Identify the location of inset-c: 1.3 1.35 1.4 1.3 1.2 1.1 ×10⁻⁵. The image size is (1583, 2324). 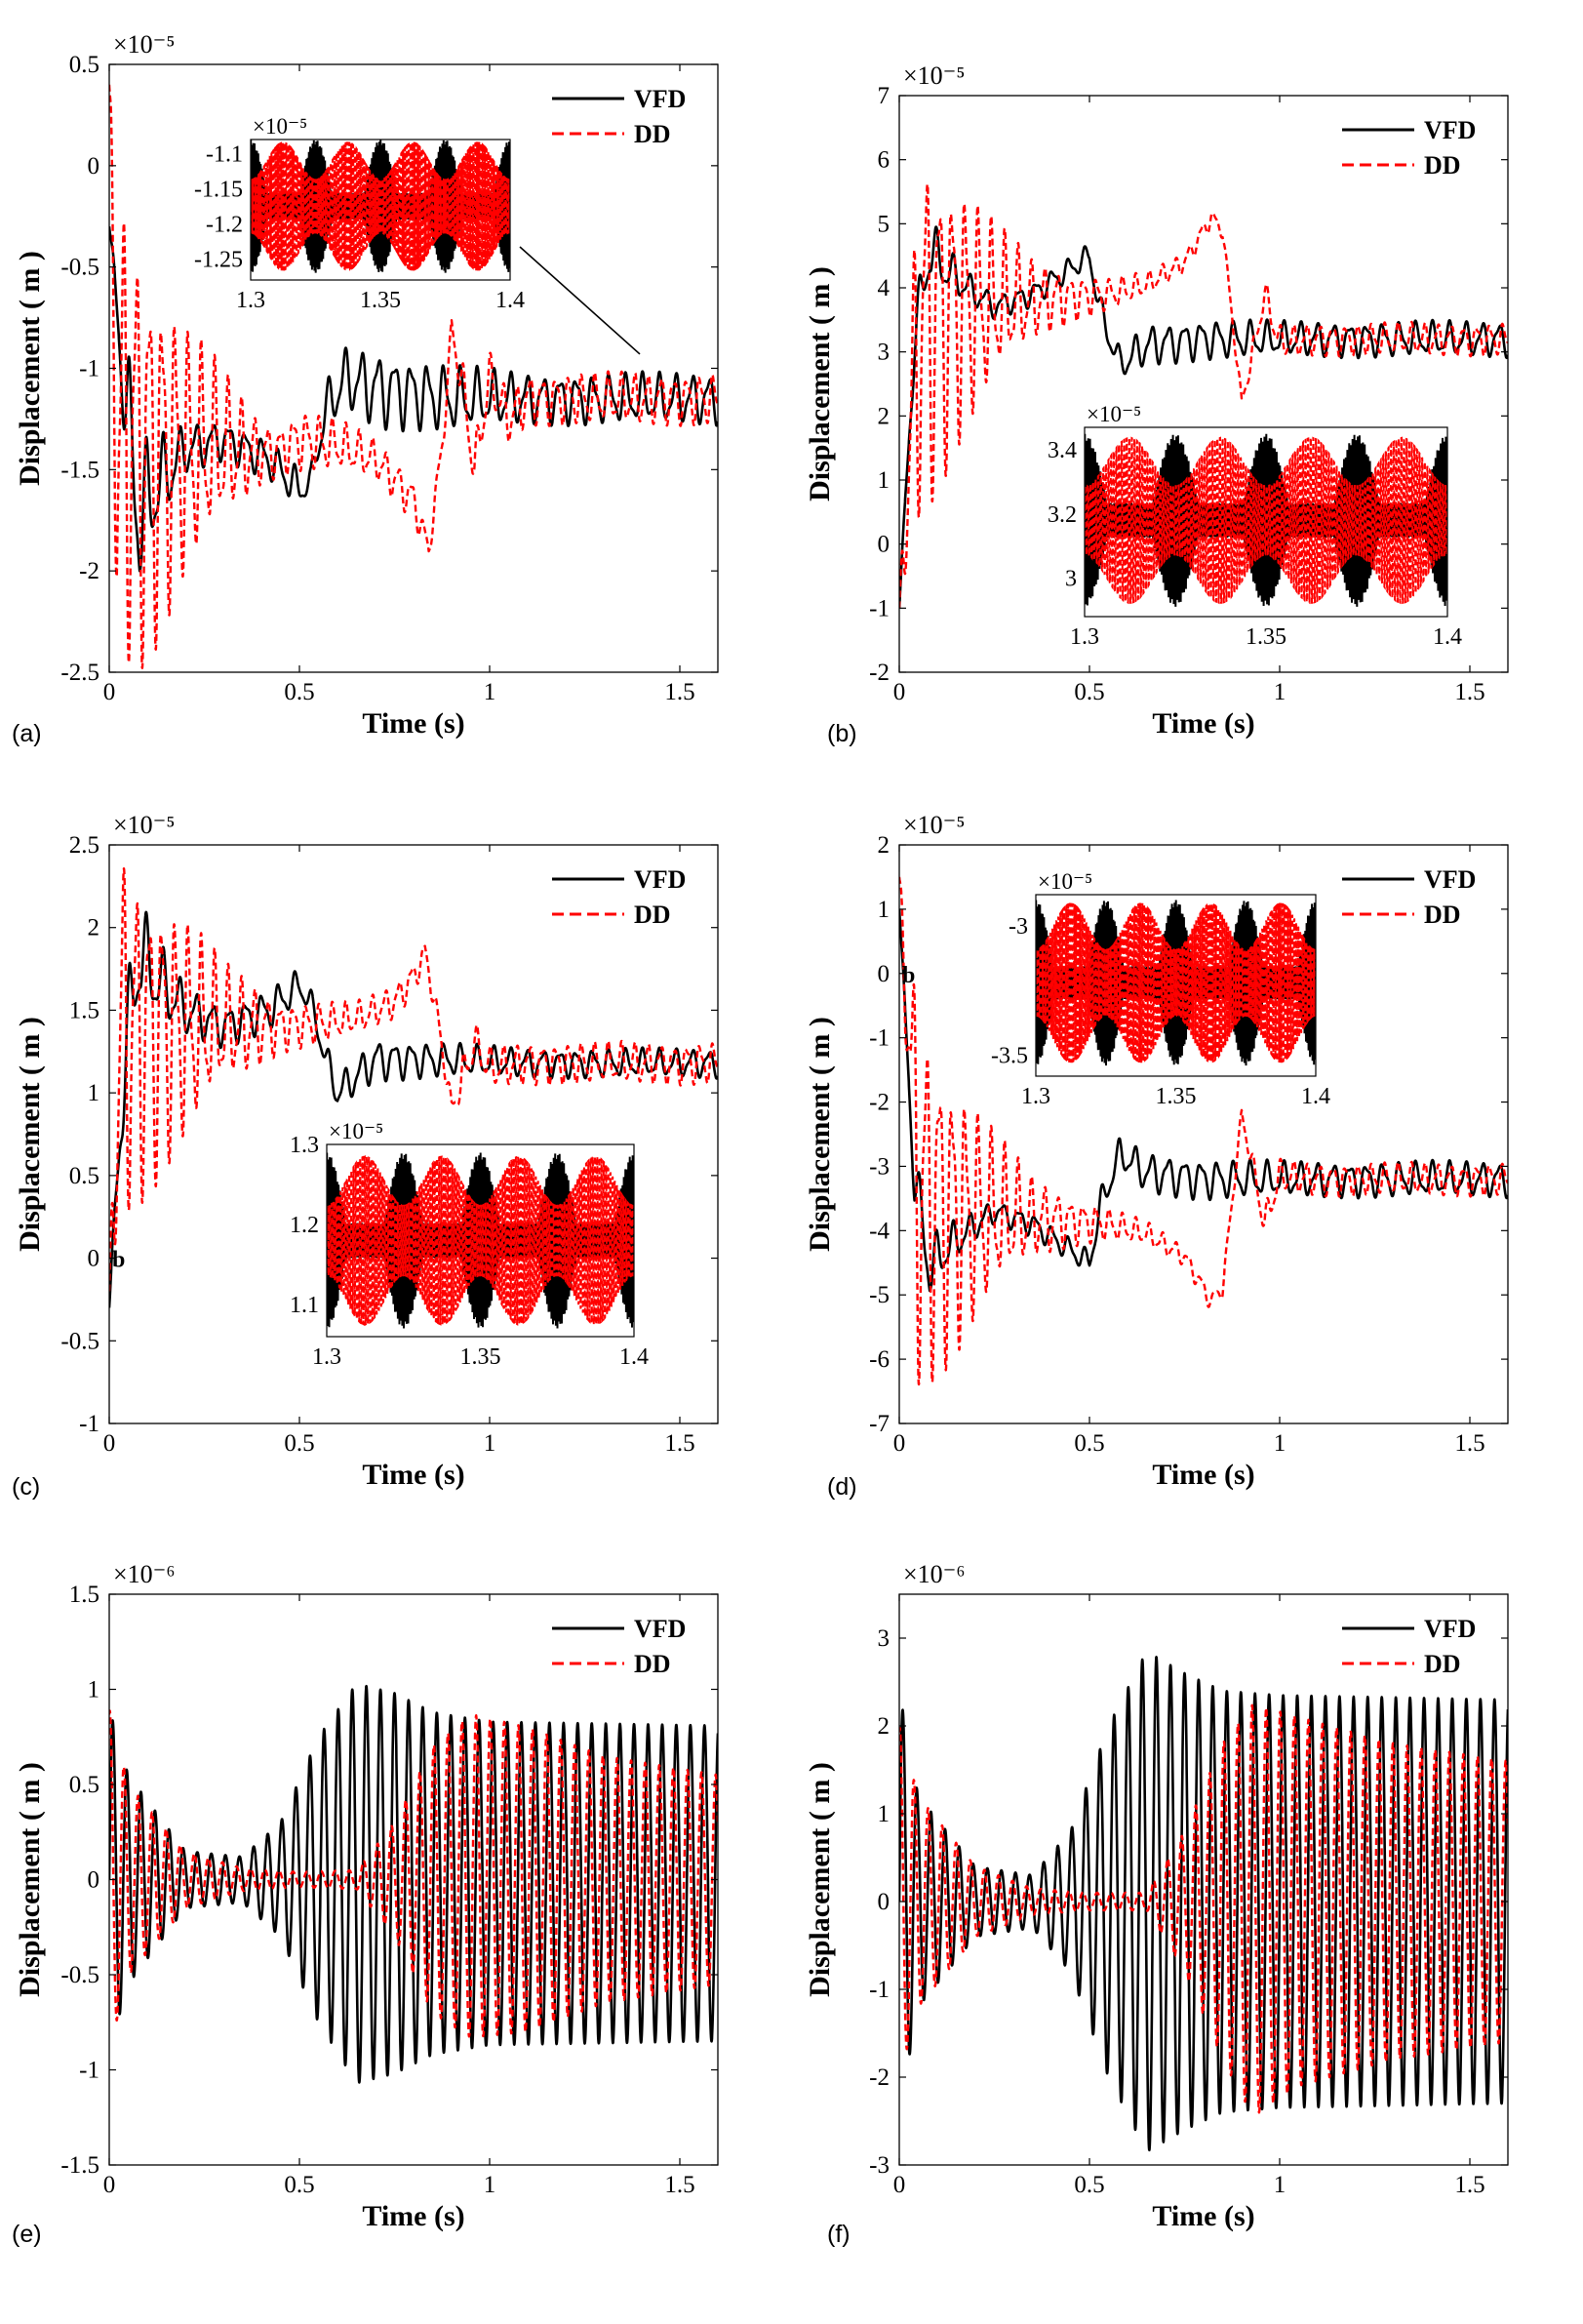
(470, 1244).